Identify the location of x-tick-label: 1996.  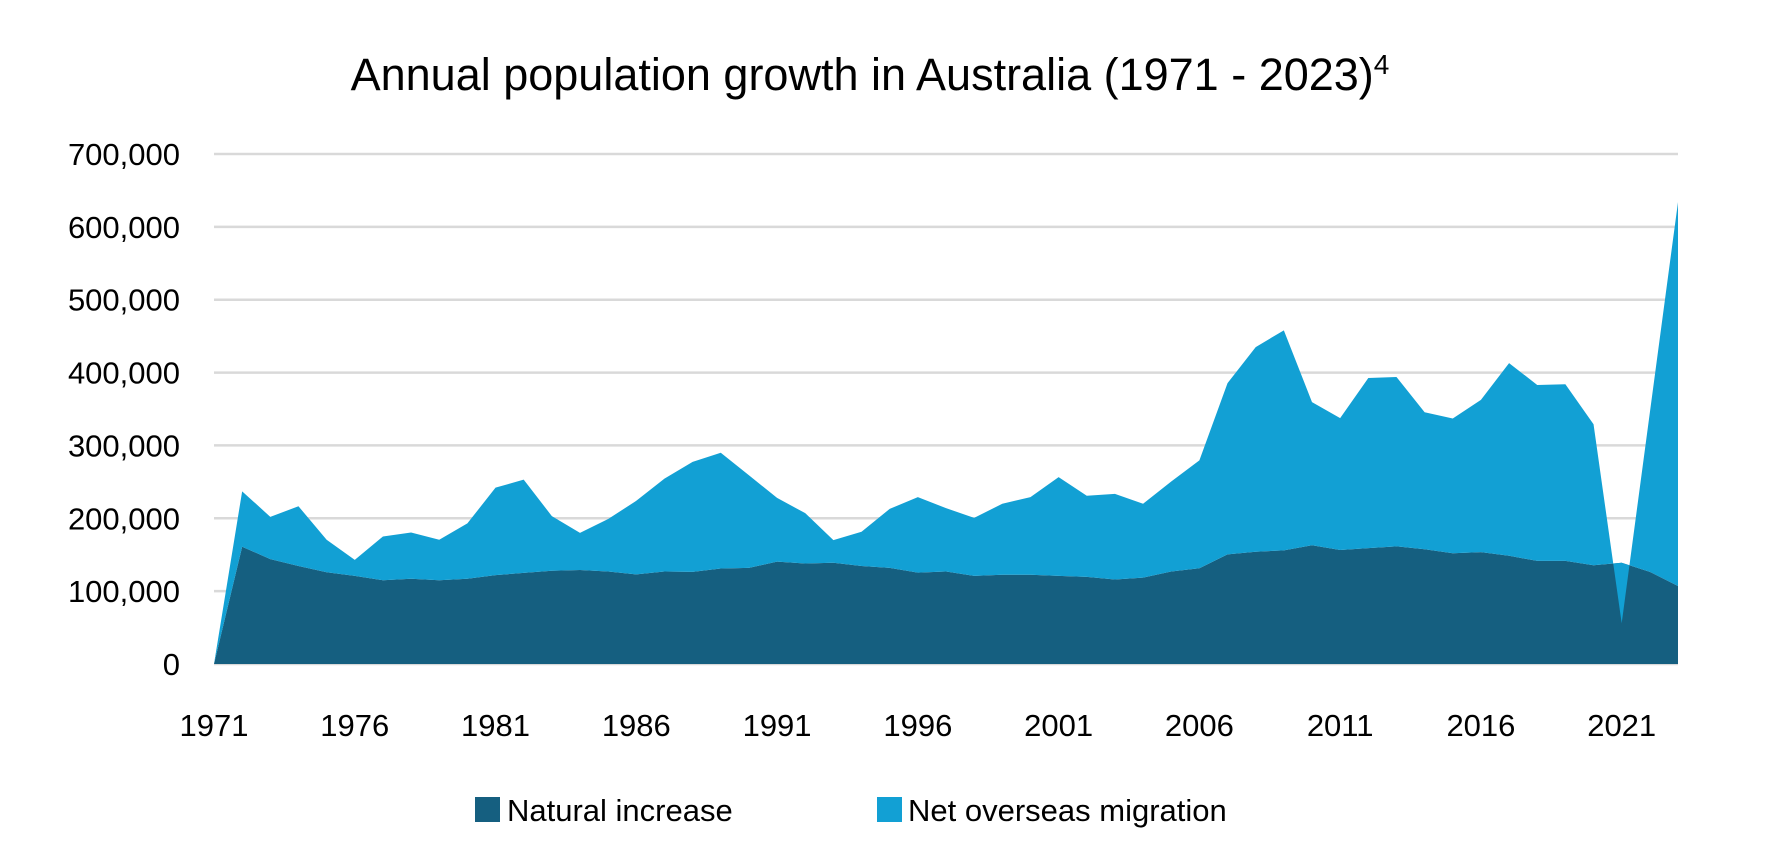
(917, 725).